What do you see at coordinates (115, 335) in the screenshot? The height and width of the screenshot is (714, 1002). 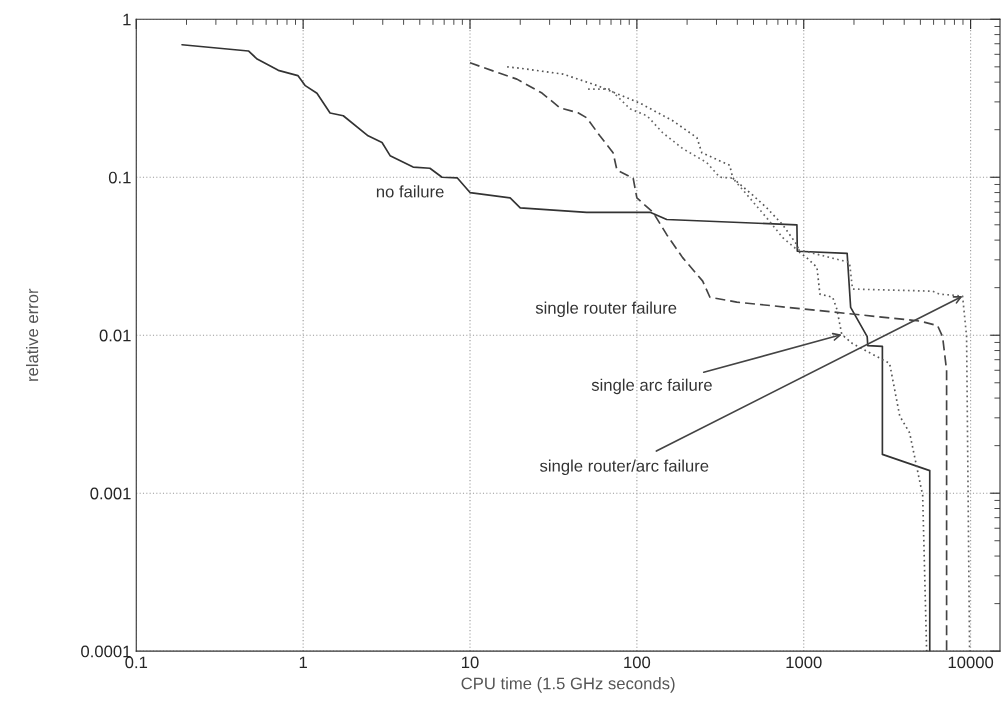 I see `y-tick-label: 0.01` at bounding box center [115, 335].